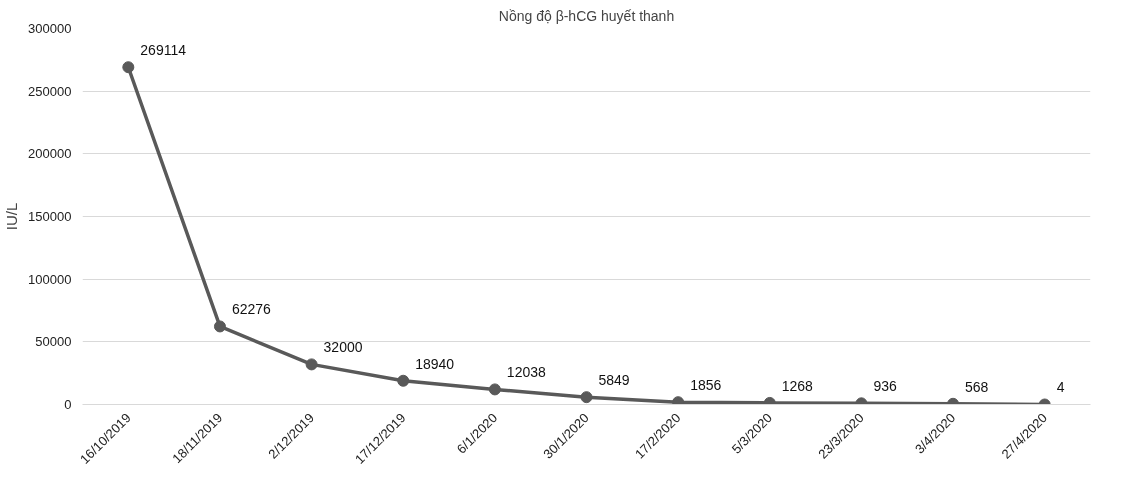  I want to click on data-label: 5849, so click(614, 380).